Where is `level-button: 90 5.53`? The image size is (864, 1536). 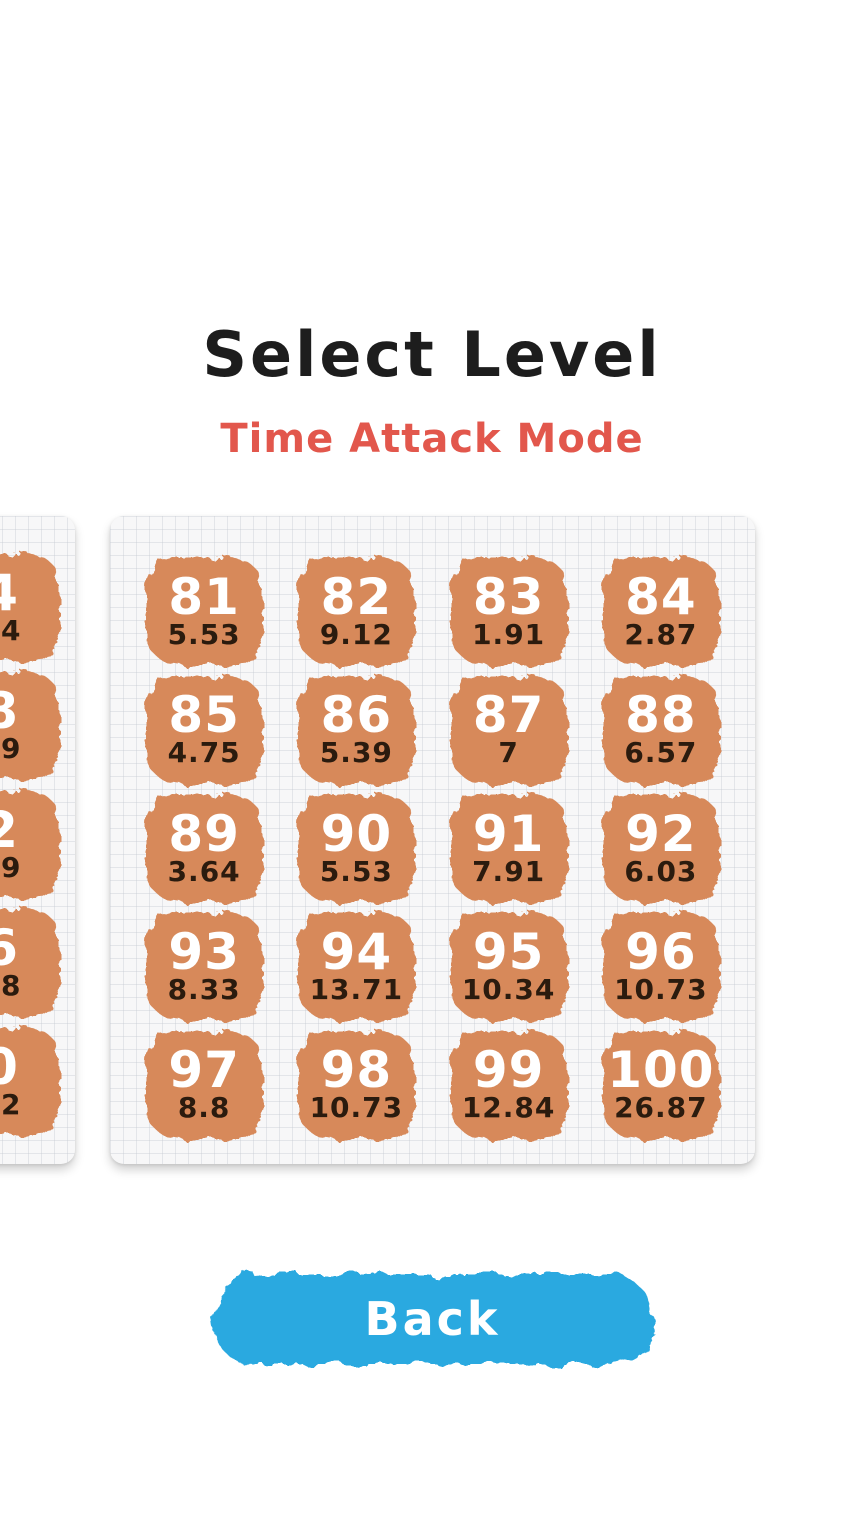 level-button: 90 5.53 is located at coordinates (356, 848).